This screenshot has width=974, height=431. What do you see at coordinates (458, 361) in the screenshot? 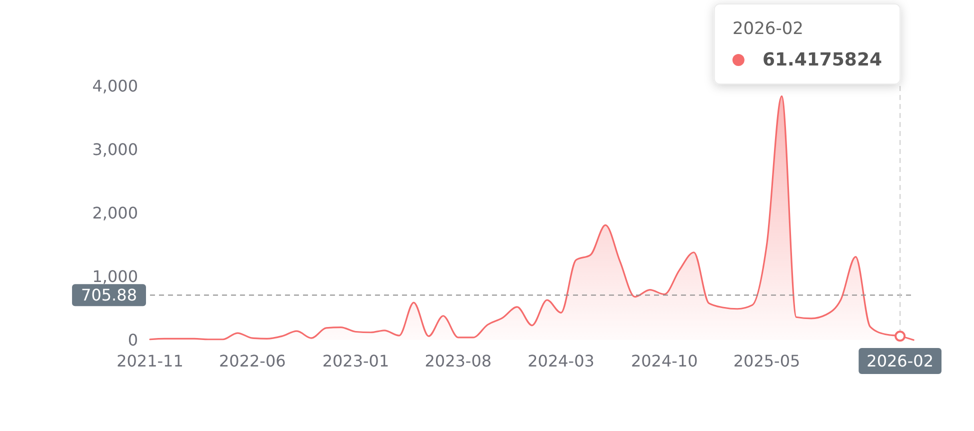
I see `x-tick-label: 2023-08` at bounding box center [458, 361].